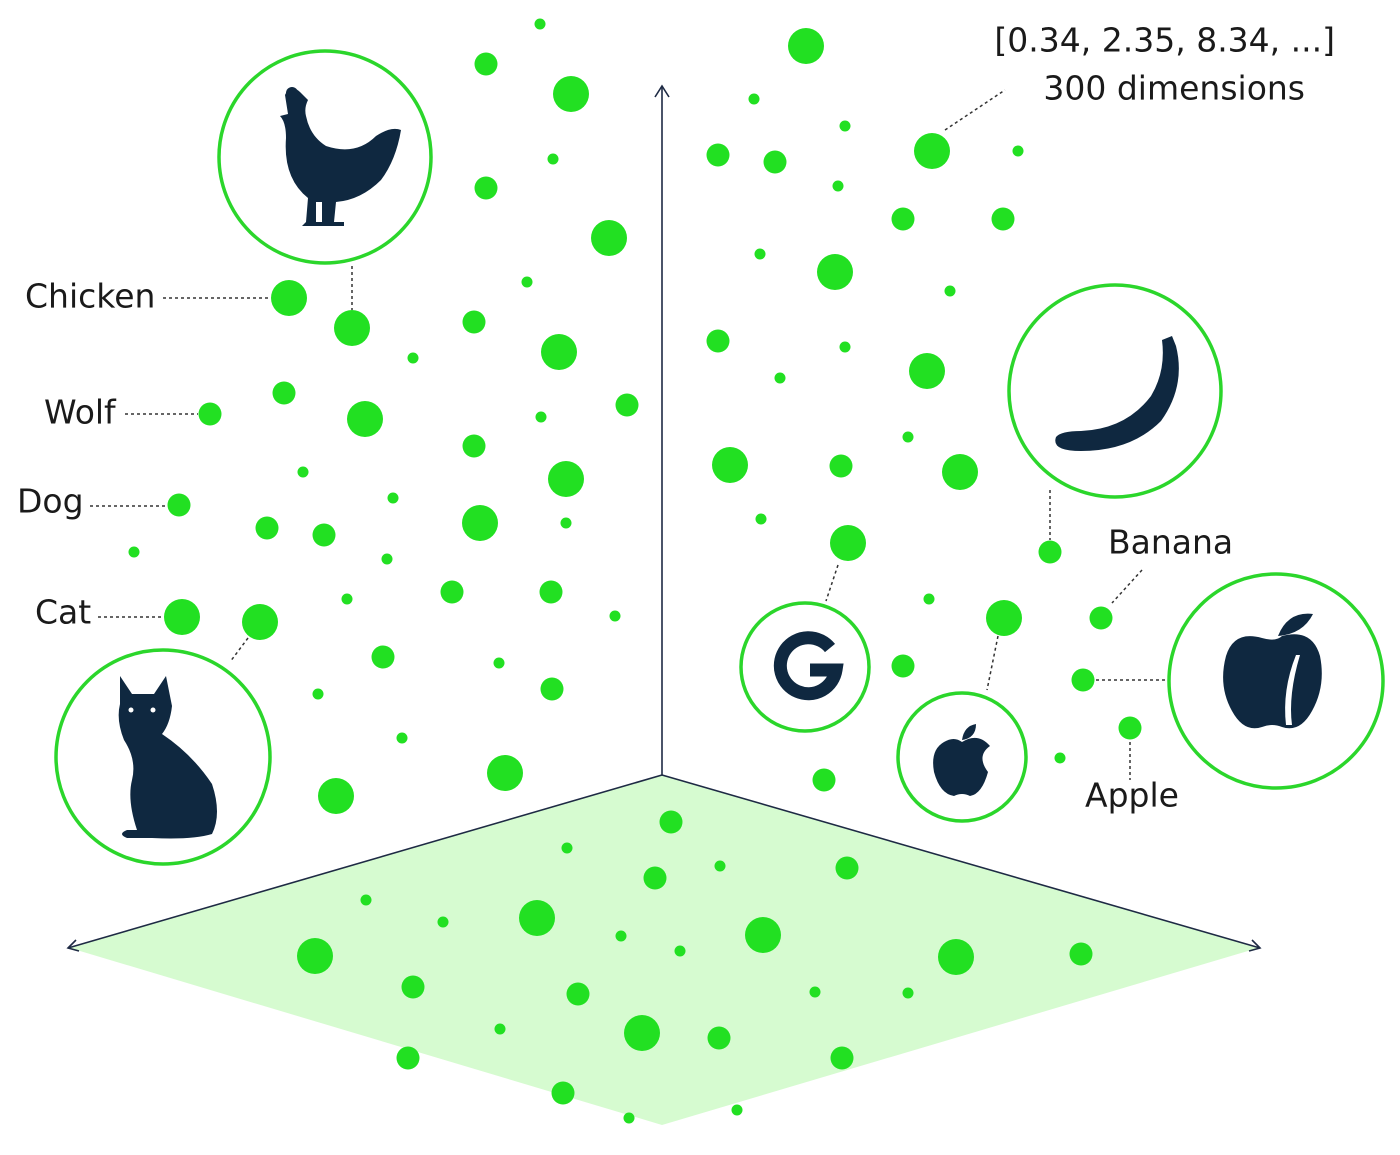 The image size is (1400, 1155). I want to click on chicken-icon, so click(340, 157).